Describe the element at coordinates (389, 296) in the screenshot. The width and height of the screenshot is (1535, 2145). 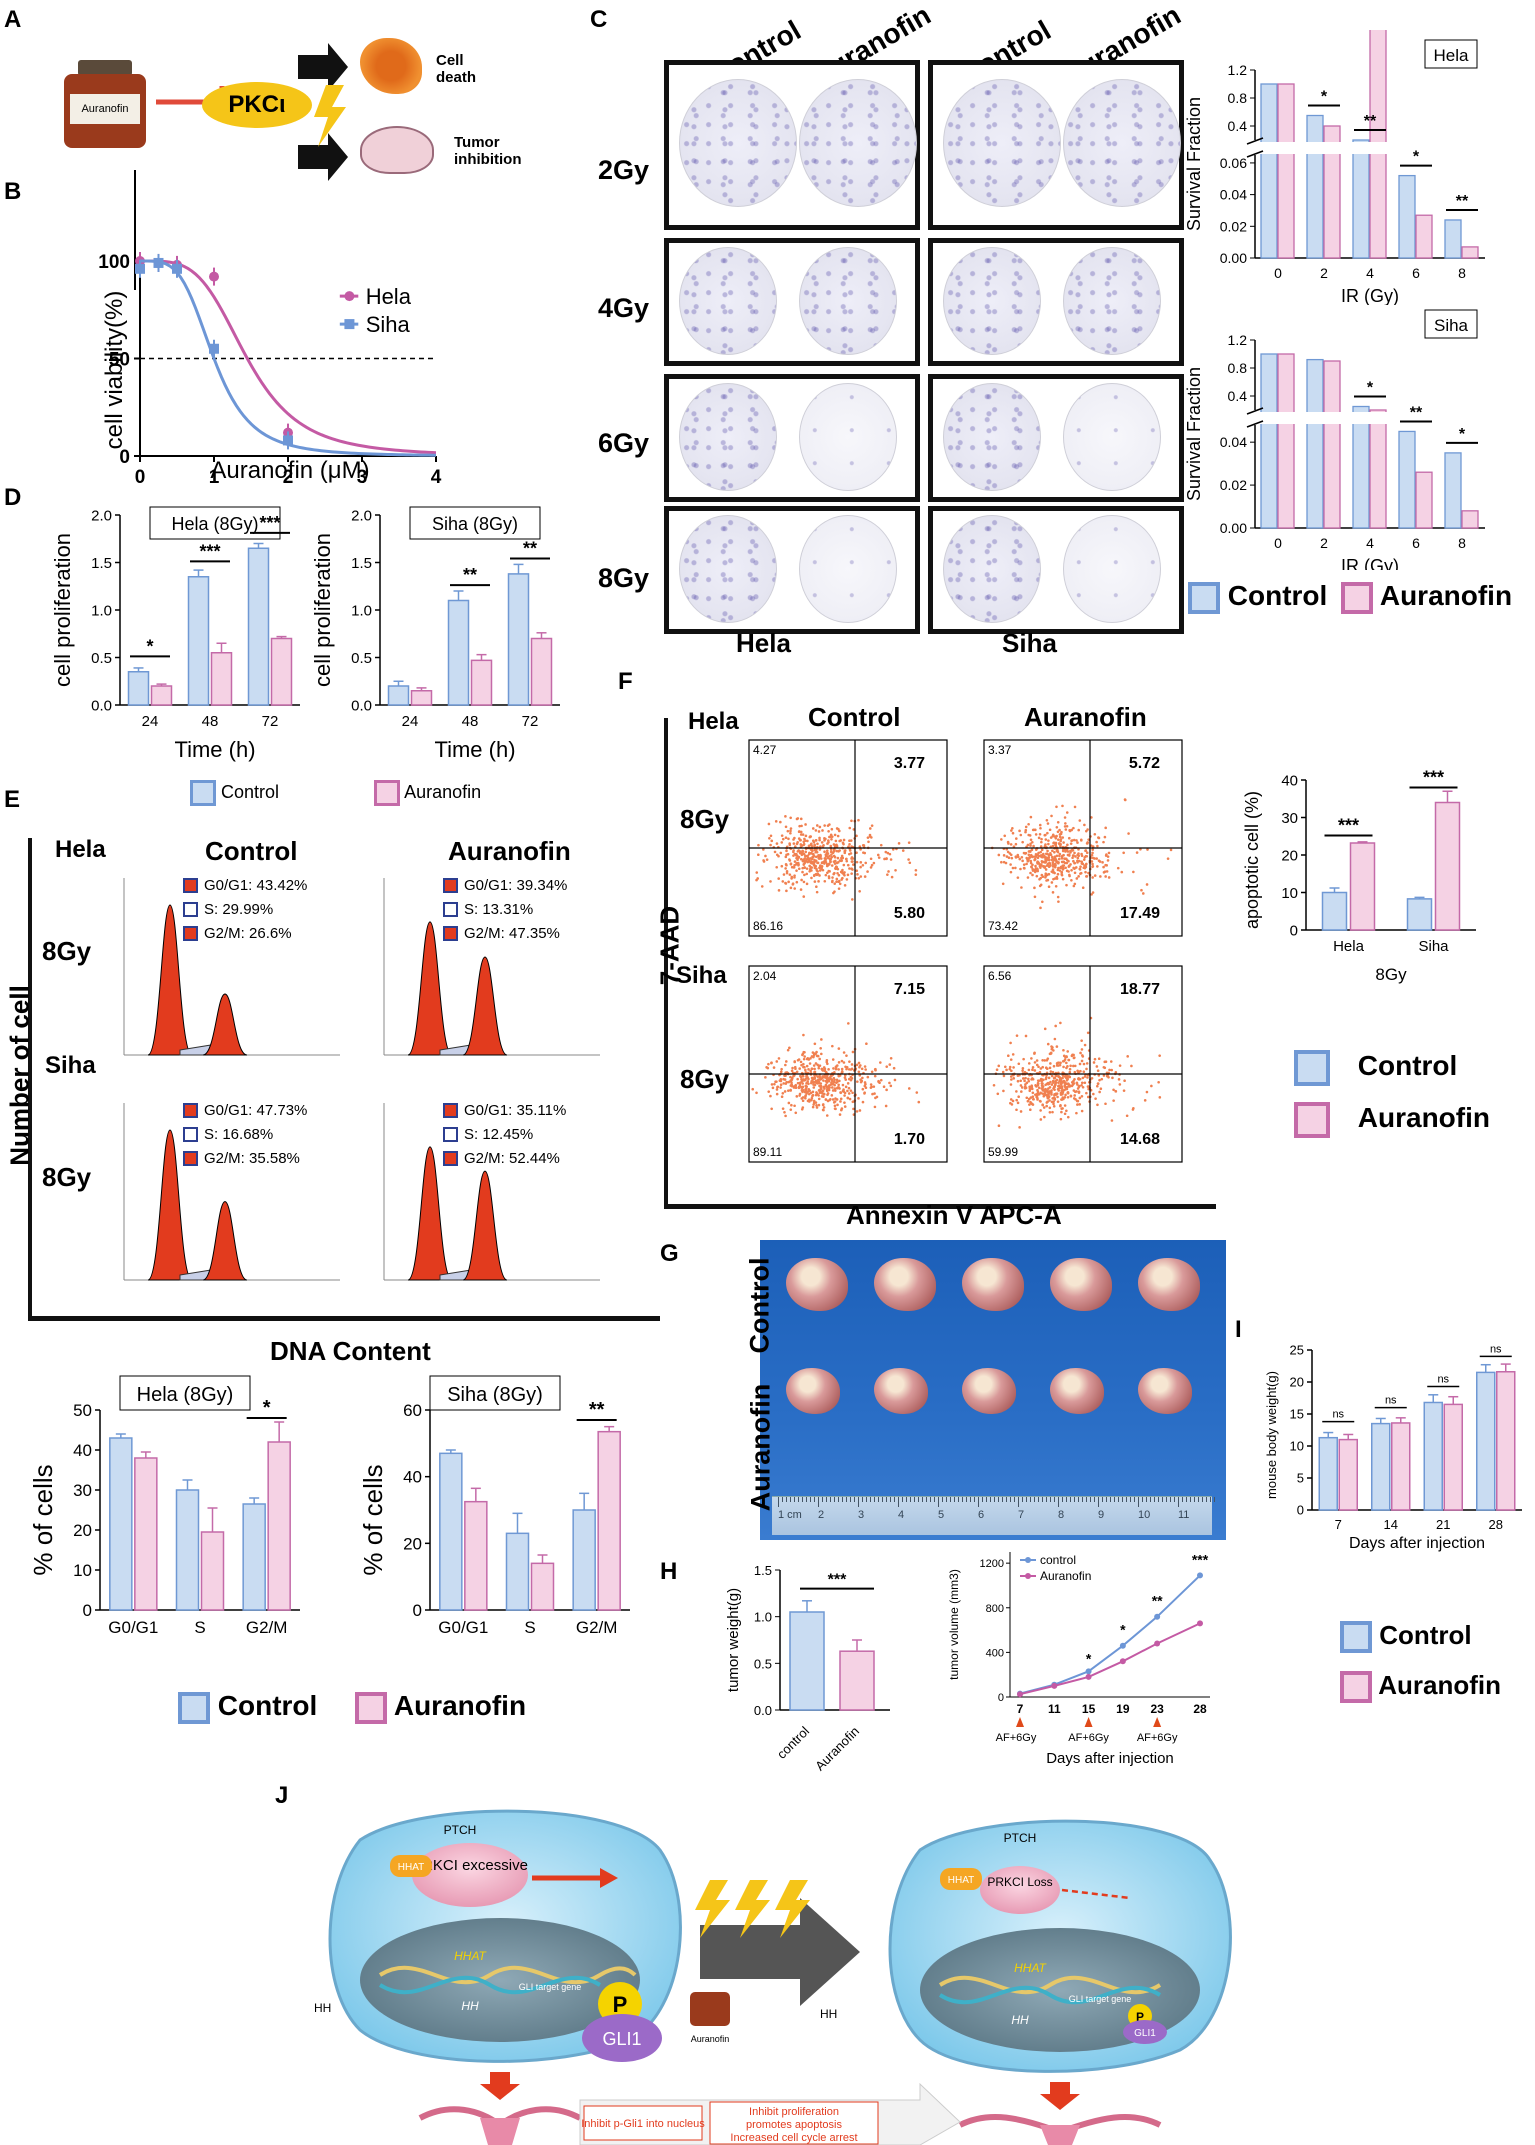
I see `b-legend-label: Hela` at that location.